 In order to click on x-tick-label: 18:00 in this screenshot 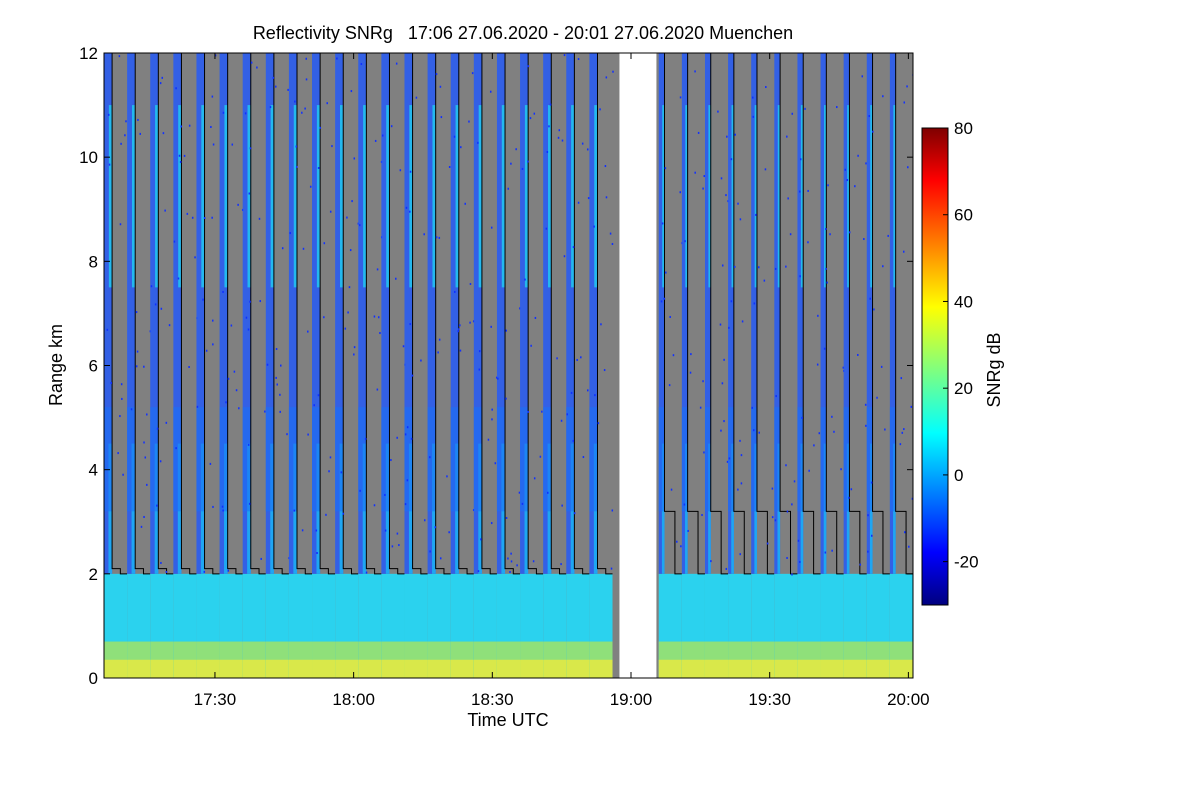, I will do `click(353, 699)`.